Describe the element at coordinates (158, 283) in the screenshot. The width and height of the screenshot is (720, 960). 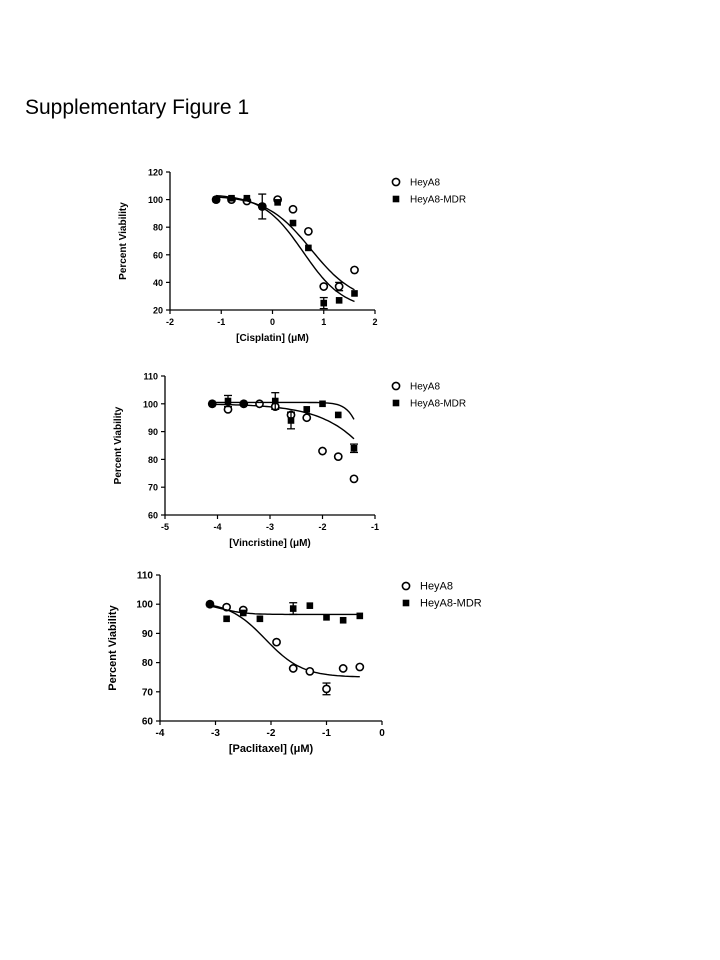
I see `y-tick-label: 40` at that location.